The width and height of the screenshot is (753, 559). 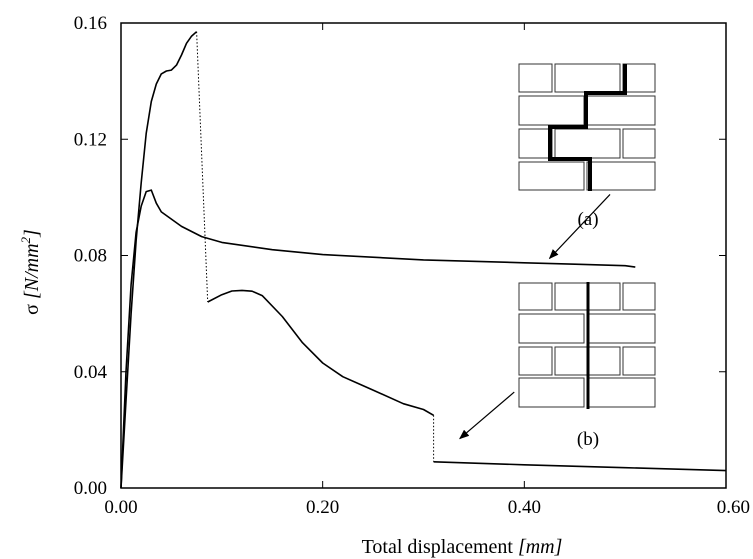 What do you see at coordinates (90, 139) in the screenshot?
I see `y-tick-label: 0.12` at bounding box center [90, 139].